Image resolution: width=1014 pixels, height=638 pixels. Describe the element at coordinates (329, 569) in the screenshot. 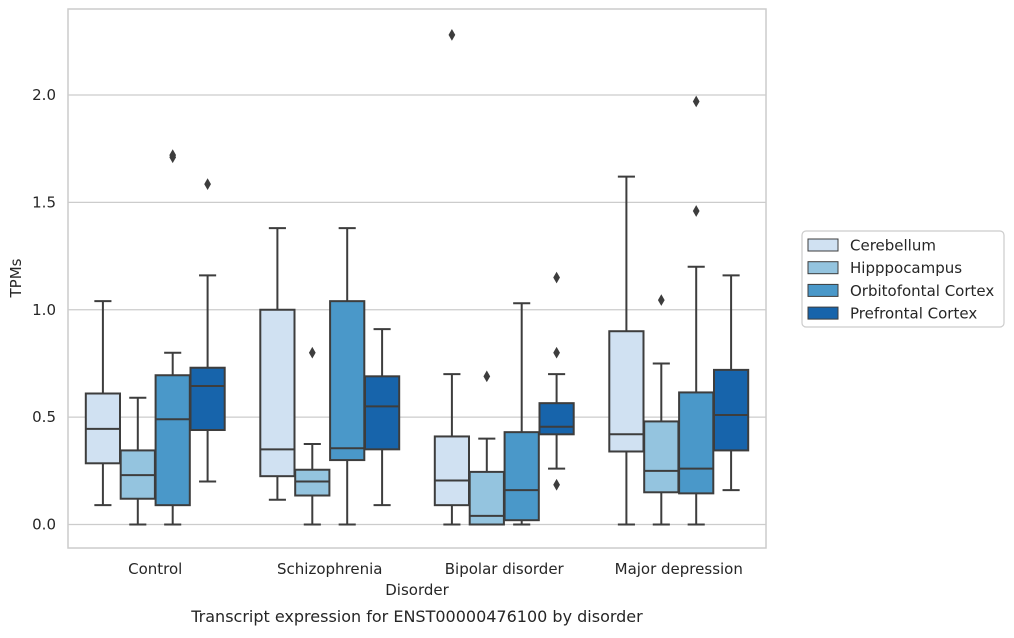

I see `x-tick-label: Schizophrenia` at that location.